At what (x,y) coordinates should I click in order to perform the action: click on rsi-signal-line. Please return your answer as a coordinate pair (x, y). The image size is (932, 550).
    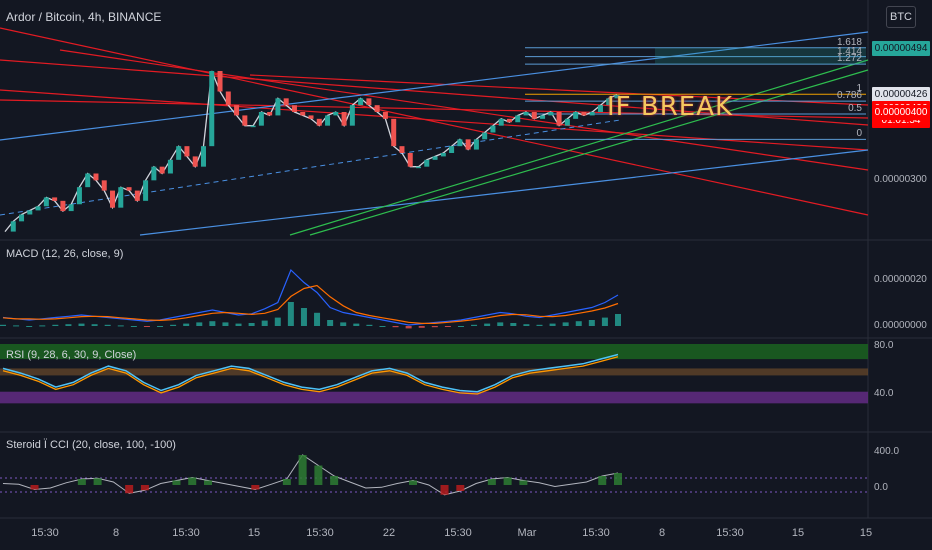
    Looking at the image, I should click on (310, 375).